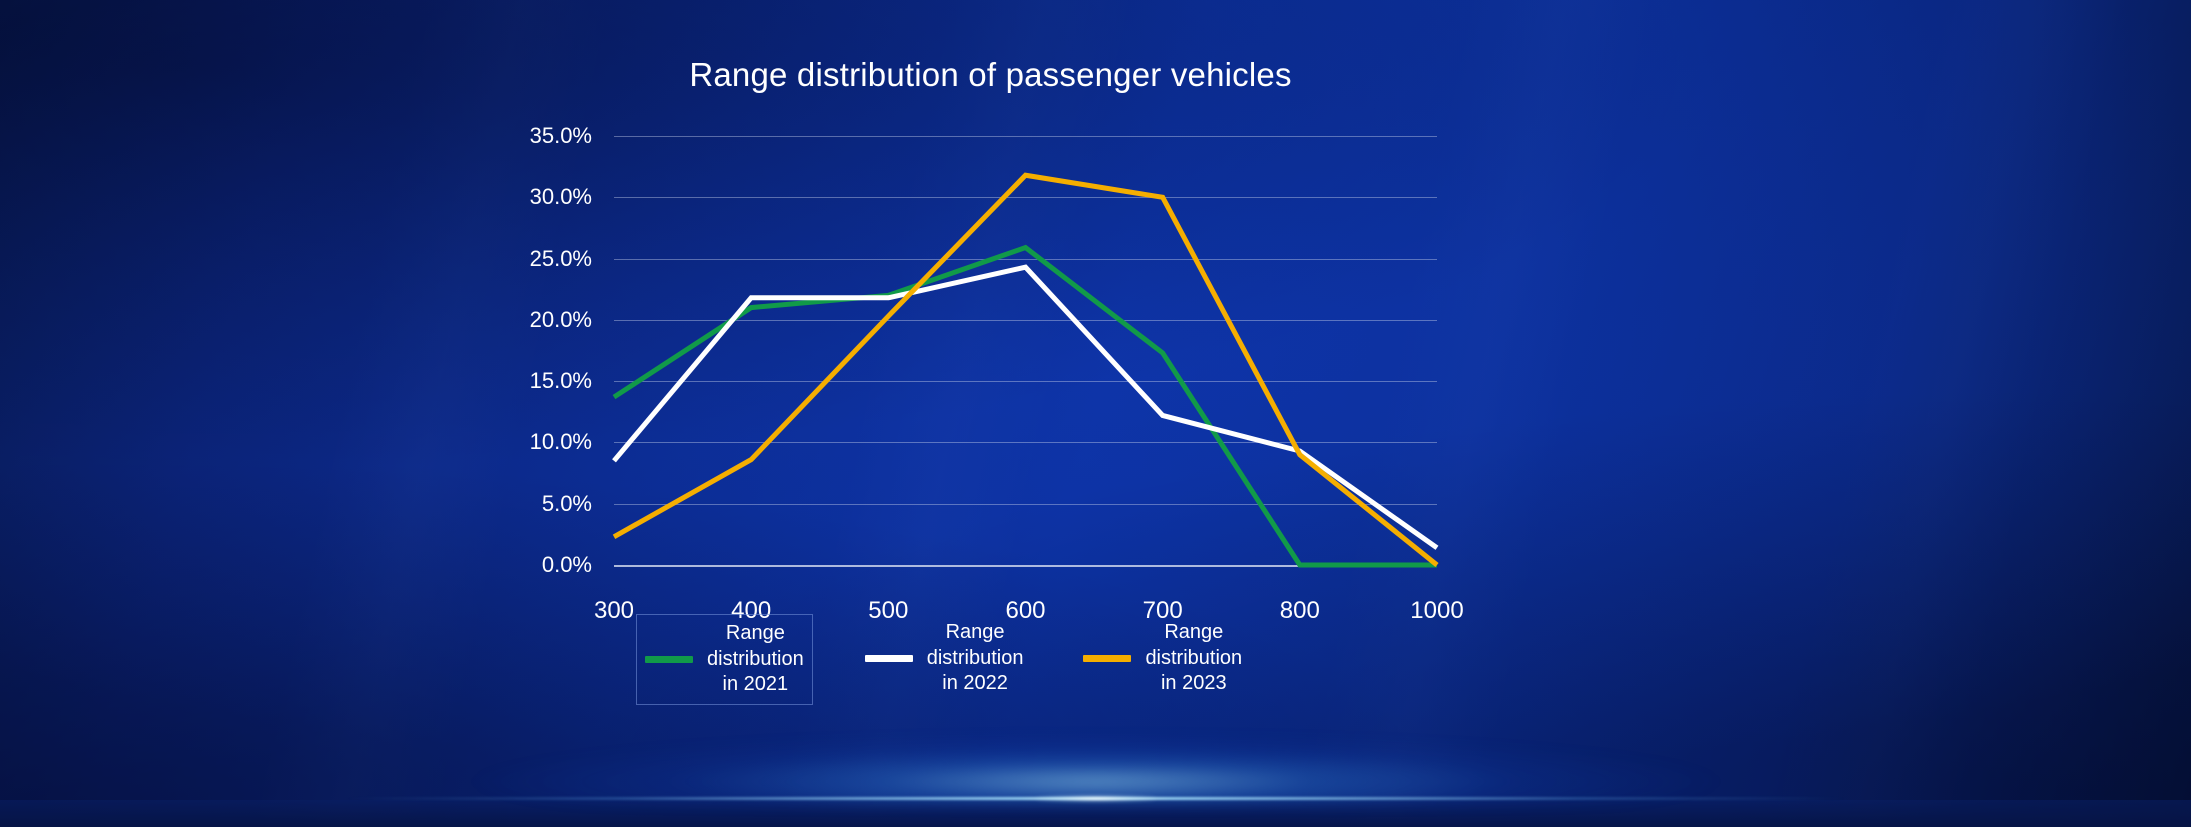  What do you see at coordinates (1299, 610) in the screenshot?
I see `x-axis-tick-label: 800` at bounding box center [1299, 610].